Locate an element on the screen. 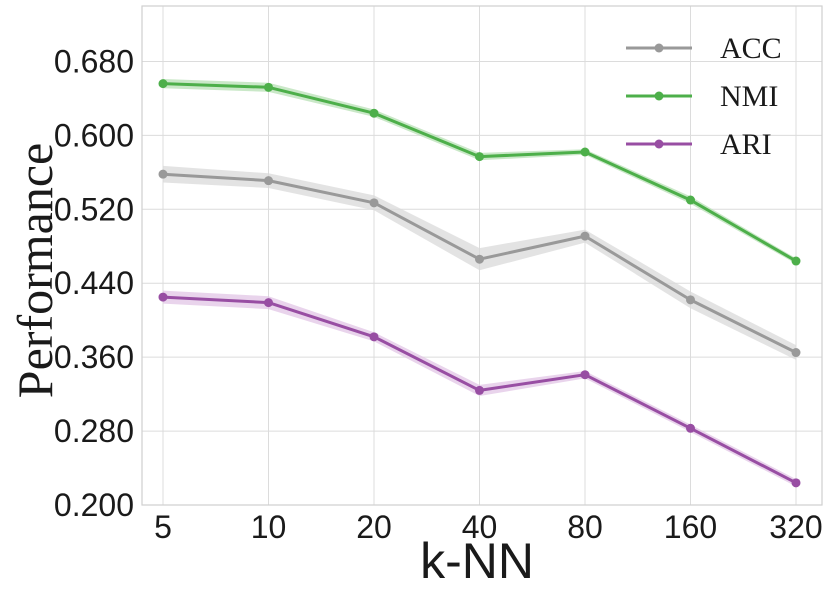  x-tick-label: 40 is located at coordinates (480, 527).